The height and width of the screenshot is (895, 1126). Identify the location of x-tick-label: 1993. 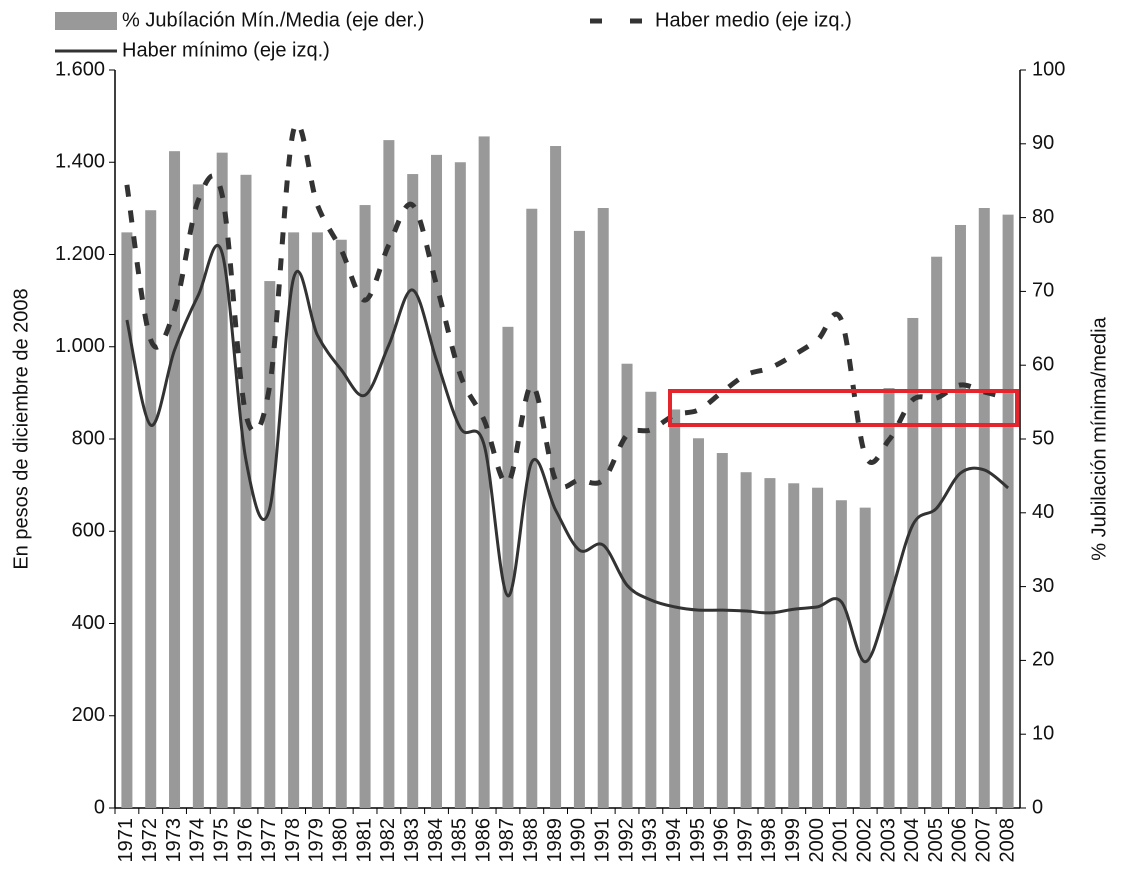
(650, 840).